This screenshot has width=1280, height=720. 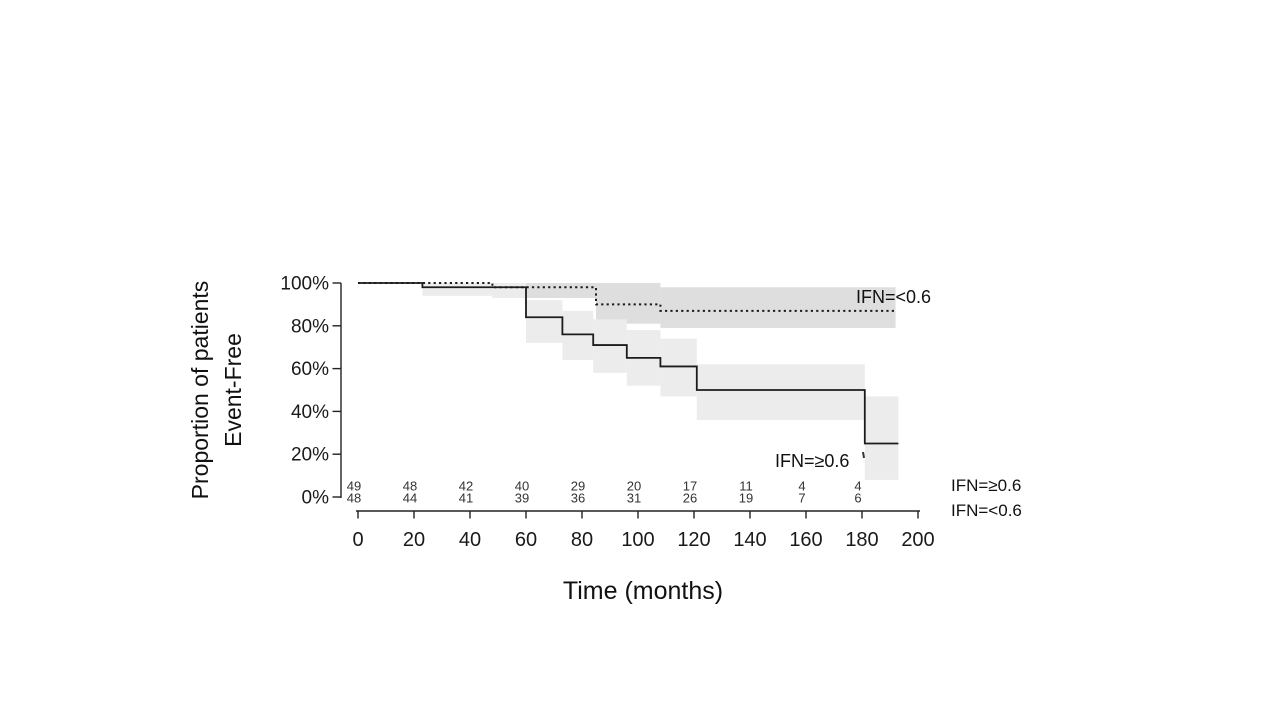 What do you see at coordinates (643, 591) in the screenshot?
I see `x-axis-title: Time (months)` at bounding box center [643, 591].